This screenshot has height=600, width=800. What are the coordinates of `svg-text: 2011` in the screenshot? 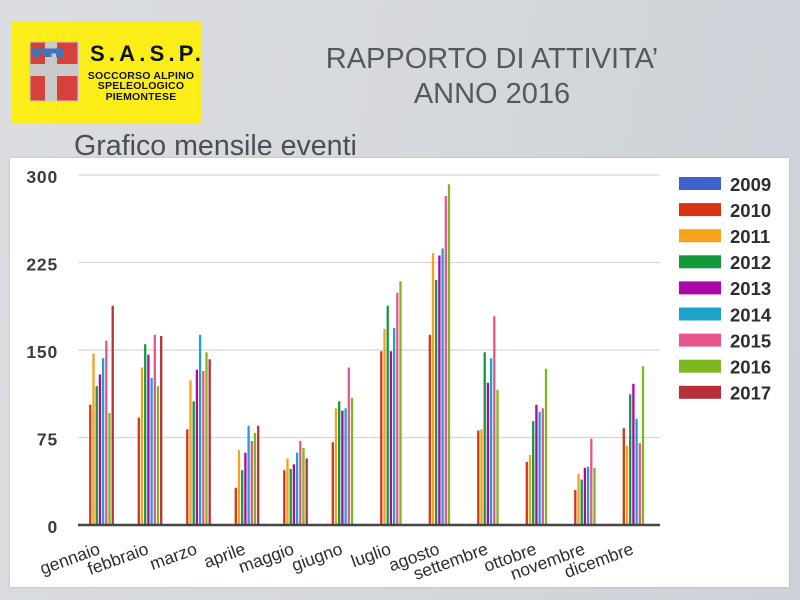 It's located at (750, 236).